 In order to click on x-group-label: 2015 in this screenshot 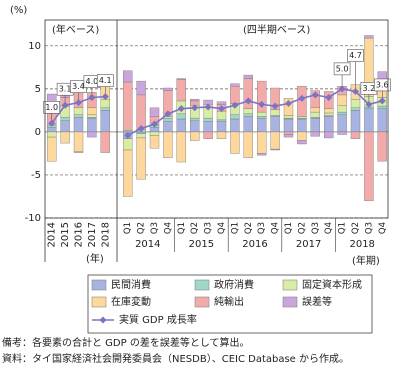, I will do `click(201, 244)`.